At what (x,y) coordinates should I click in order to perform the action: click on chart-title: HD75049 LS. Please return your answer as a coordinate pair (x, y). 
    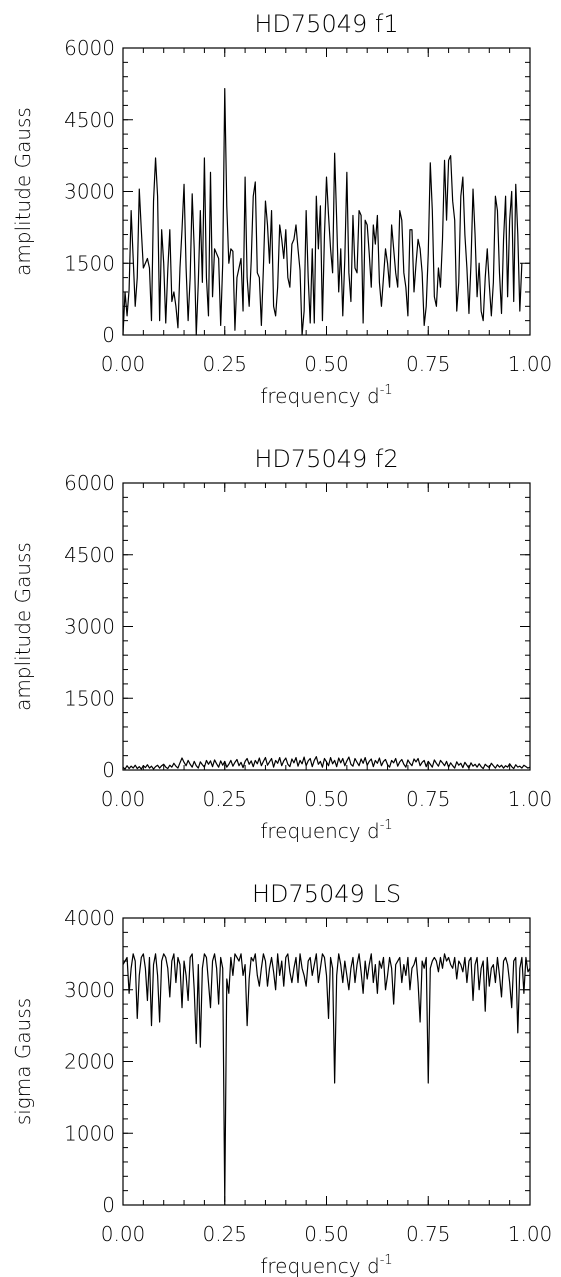
    Looking at the image, I should click on (326, 894).